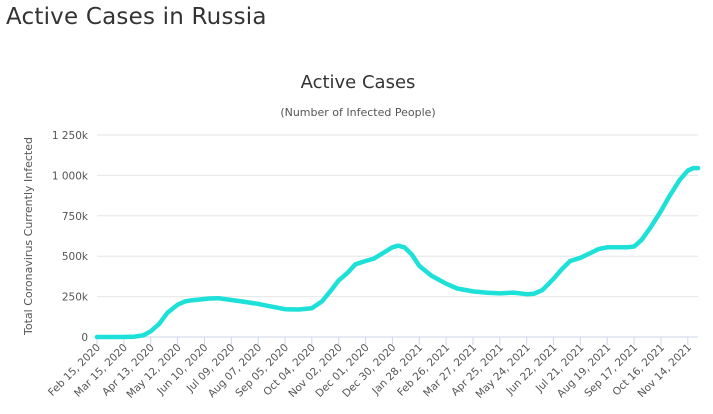 Image resolution: width=713 pixels, height=414 pixels. What do you see at coordinates (75, 298) in the screenshot?
I see `y-tick-label: 250k` at bounding box center [75, 298].